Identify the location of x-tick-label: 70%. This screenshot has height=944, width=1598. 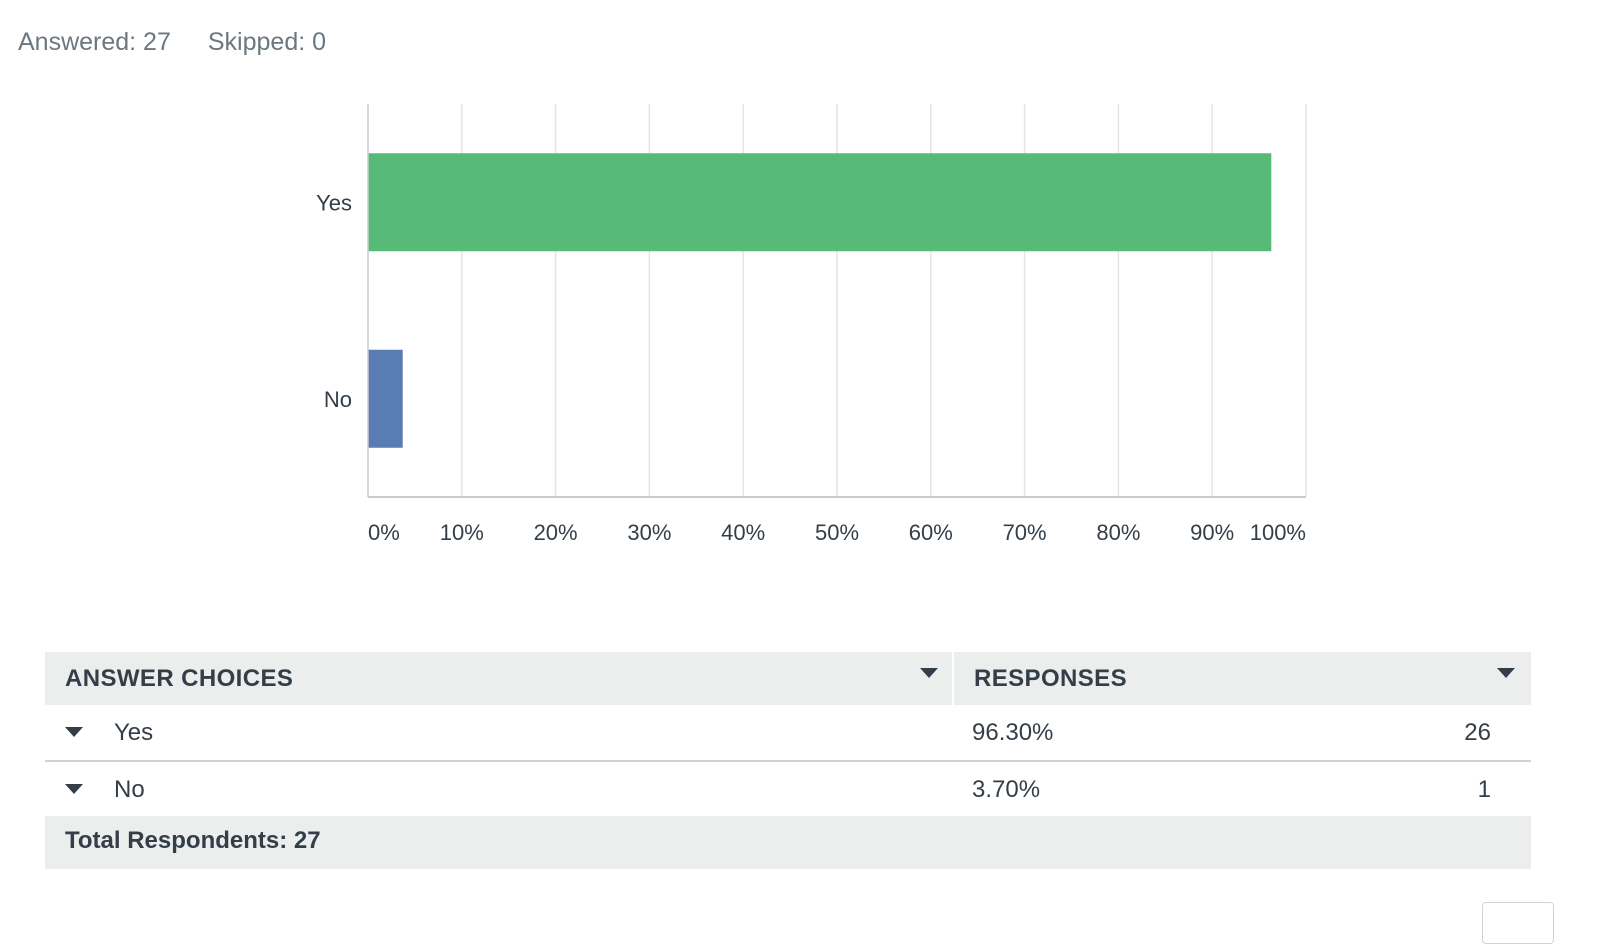
(1025, 532).